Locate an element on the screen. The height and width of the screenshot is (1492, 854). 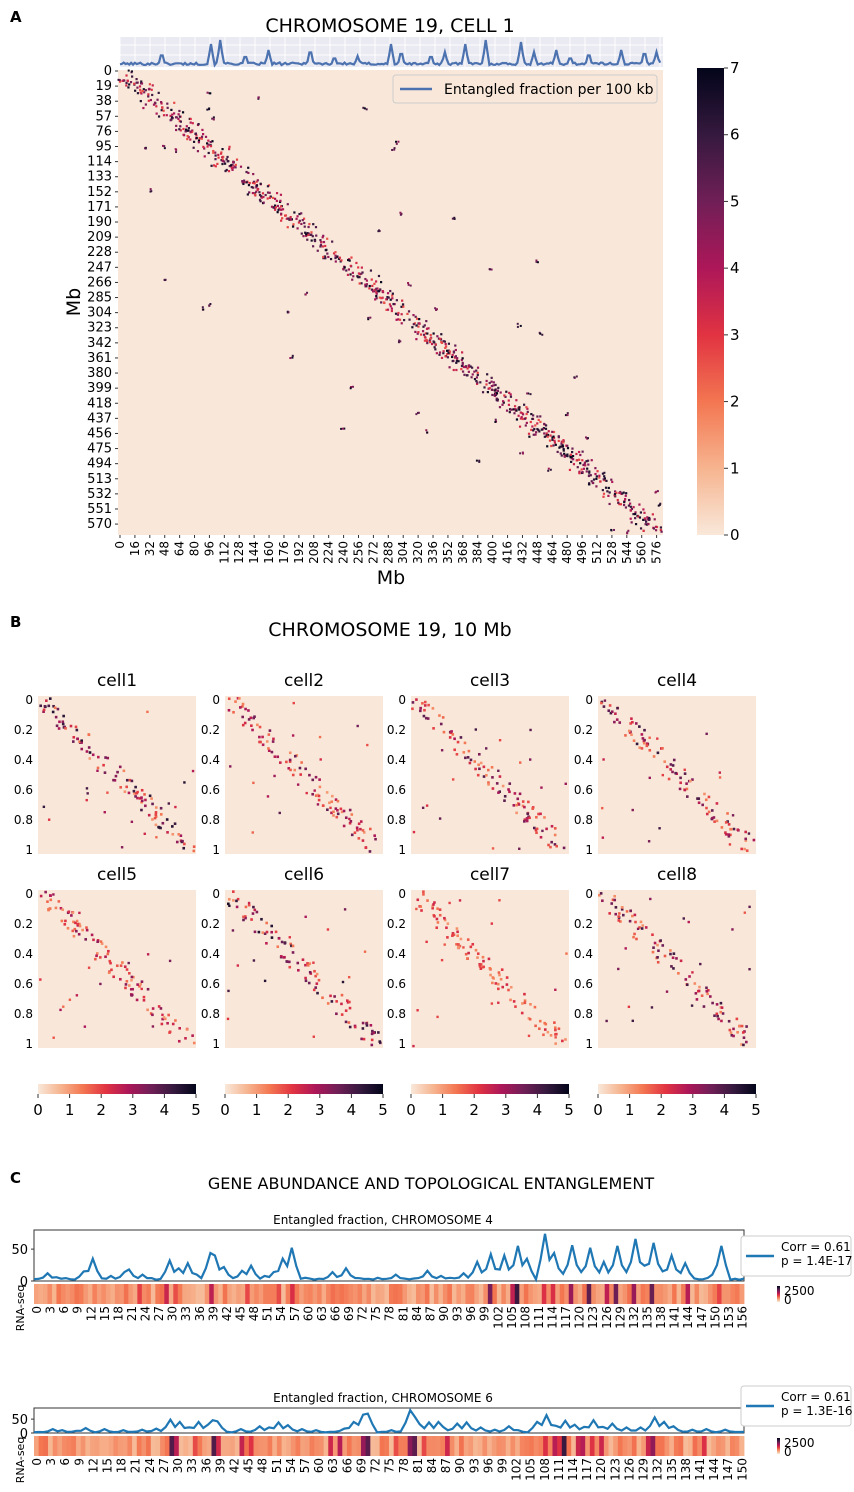
y-tick-label: 0.8 is located at coordinates (396, 1014).